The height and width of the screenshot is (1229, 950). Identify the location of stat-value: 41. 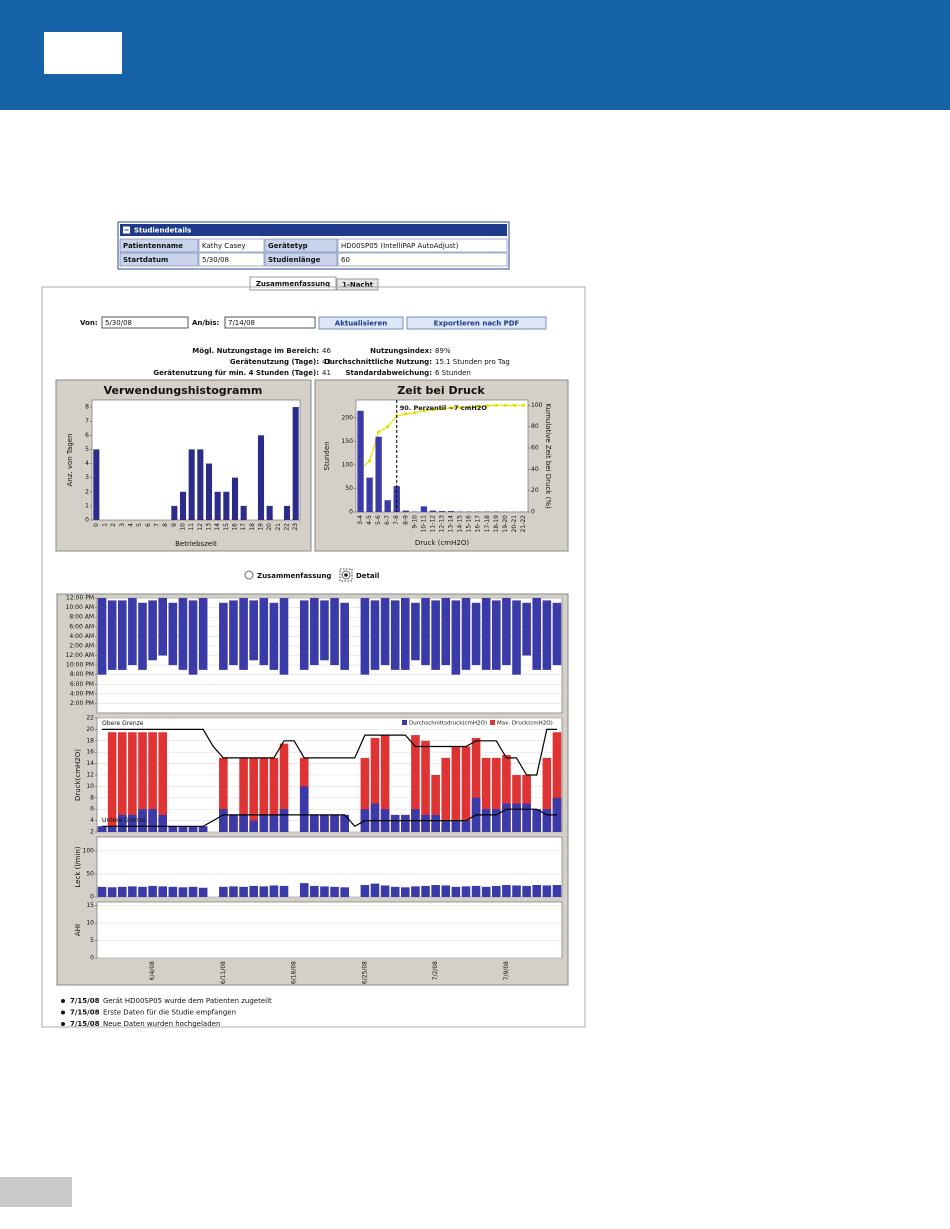
(326, 373).